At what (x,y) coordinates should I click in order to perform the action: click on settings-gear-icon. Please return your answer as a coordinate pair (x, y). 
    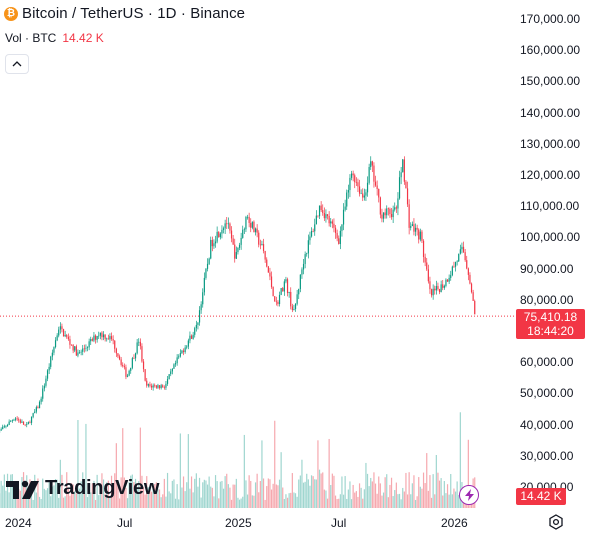
    Looking at the image, I should click on (556, 522).